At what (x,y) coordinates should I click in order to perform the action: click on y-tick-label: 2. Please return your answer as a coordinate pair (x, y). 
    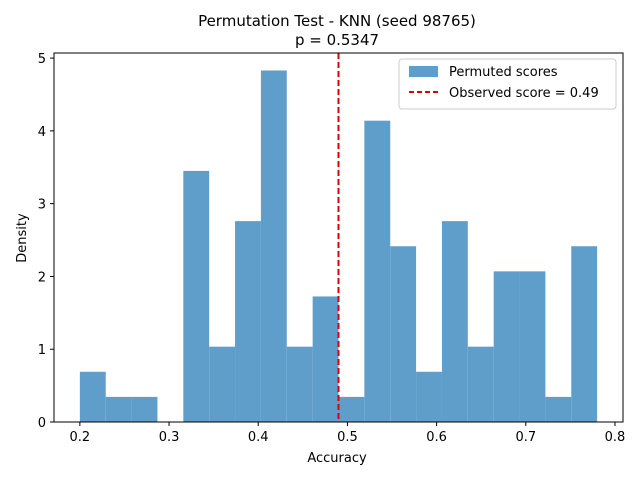
    Looking at the image, I should click on (42, 277).